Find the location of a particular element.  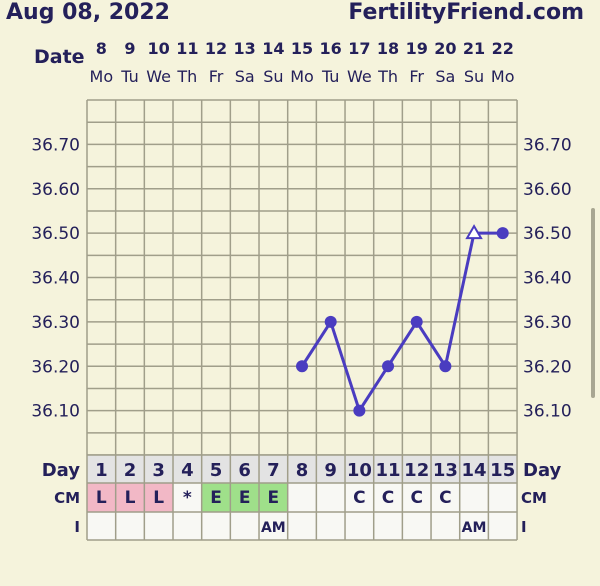

date-number: 18 is located at coordinates (388, 48).